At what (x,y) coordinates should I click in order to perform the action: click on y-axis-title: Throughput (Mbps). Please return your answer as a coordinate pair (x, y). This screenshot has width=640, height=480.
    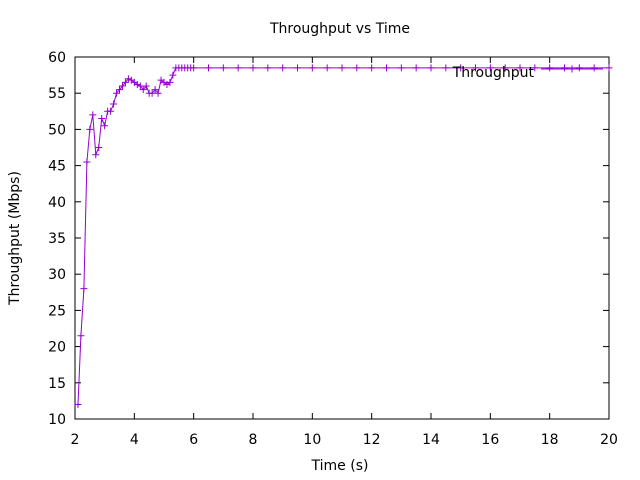
    Looking at the image, I should click on (15, 238).